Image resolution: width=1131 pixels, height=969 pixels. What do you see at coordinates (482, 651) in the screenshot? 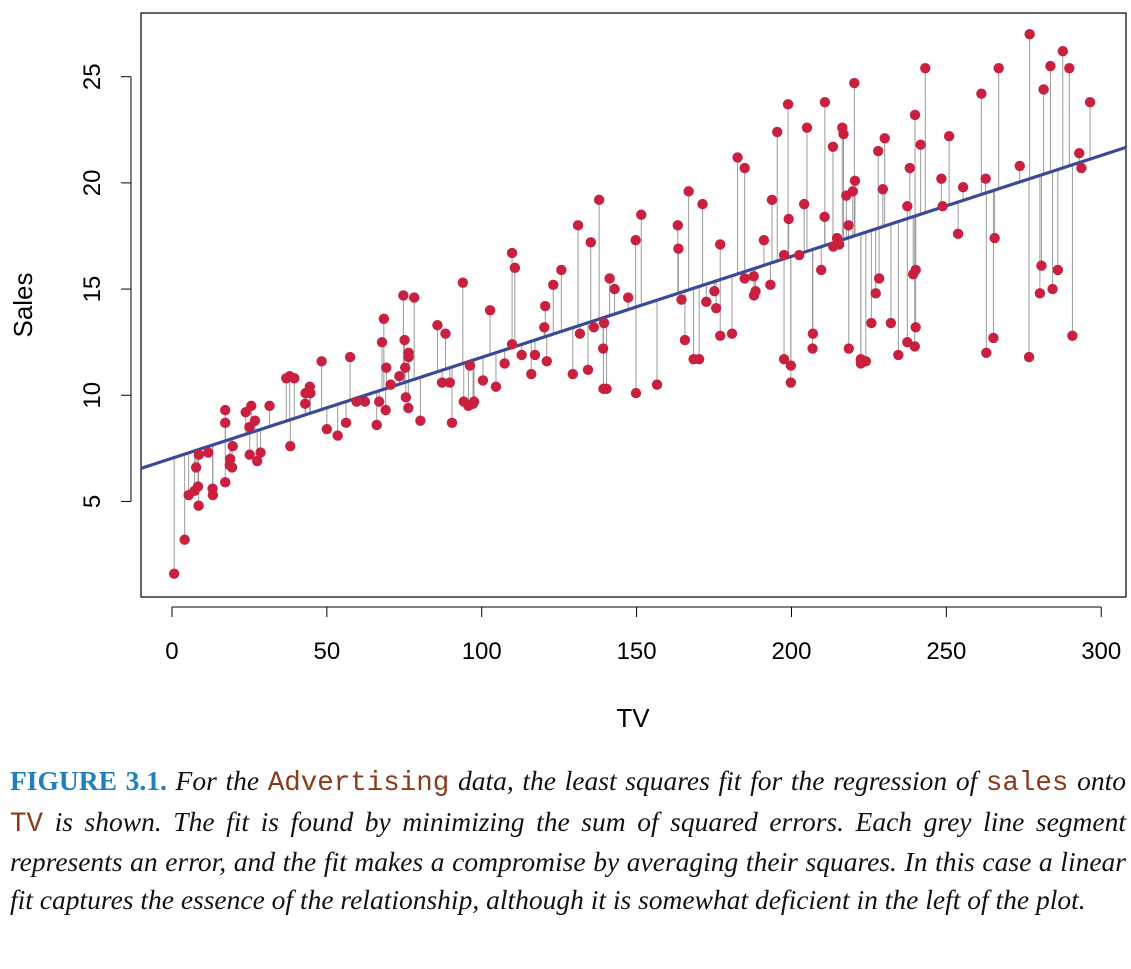
I see `x-tick-label: 100` at bounding box center [482, 651].